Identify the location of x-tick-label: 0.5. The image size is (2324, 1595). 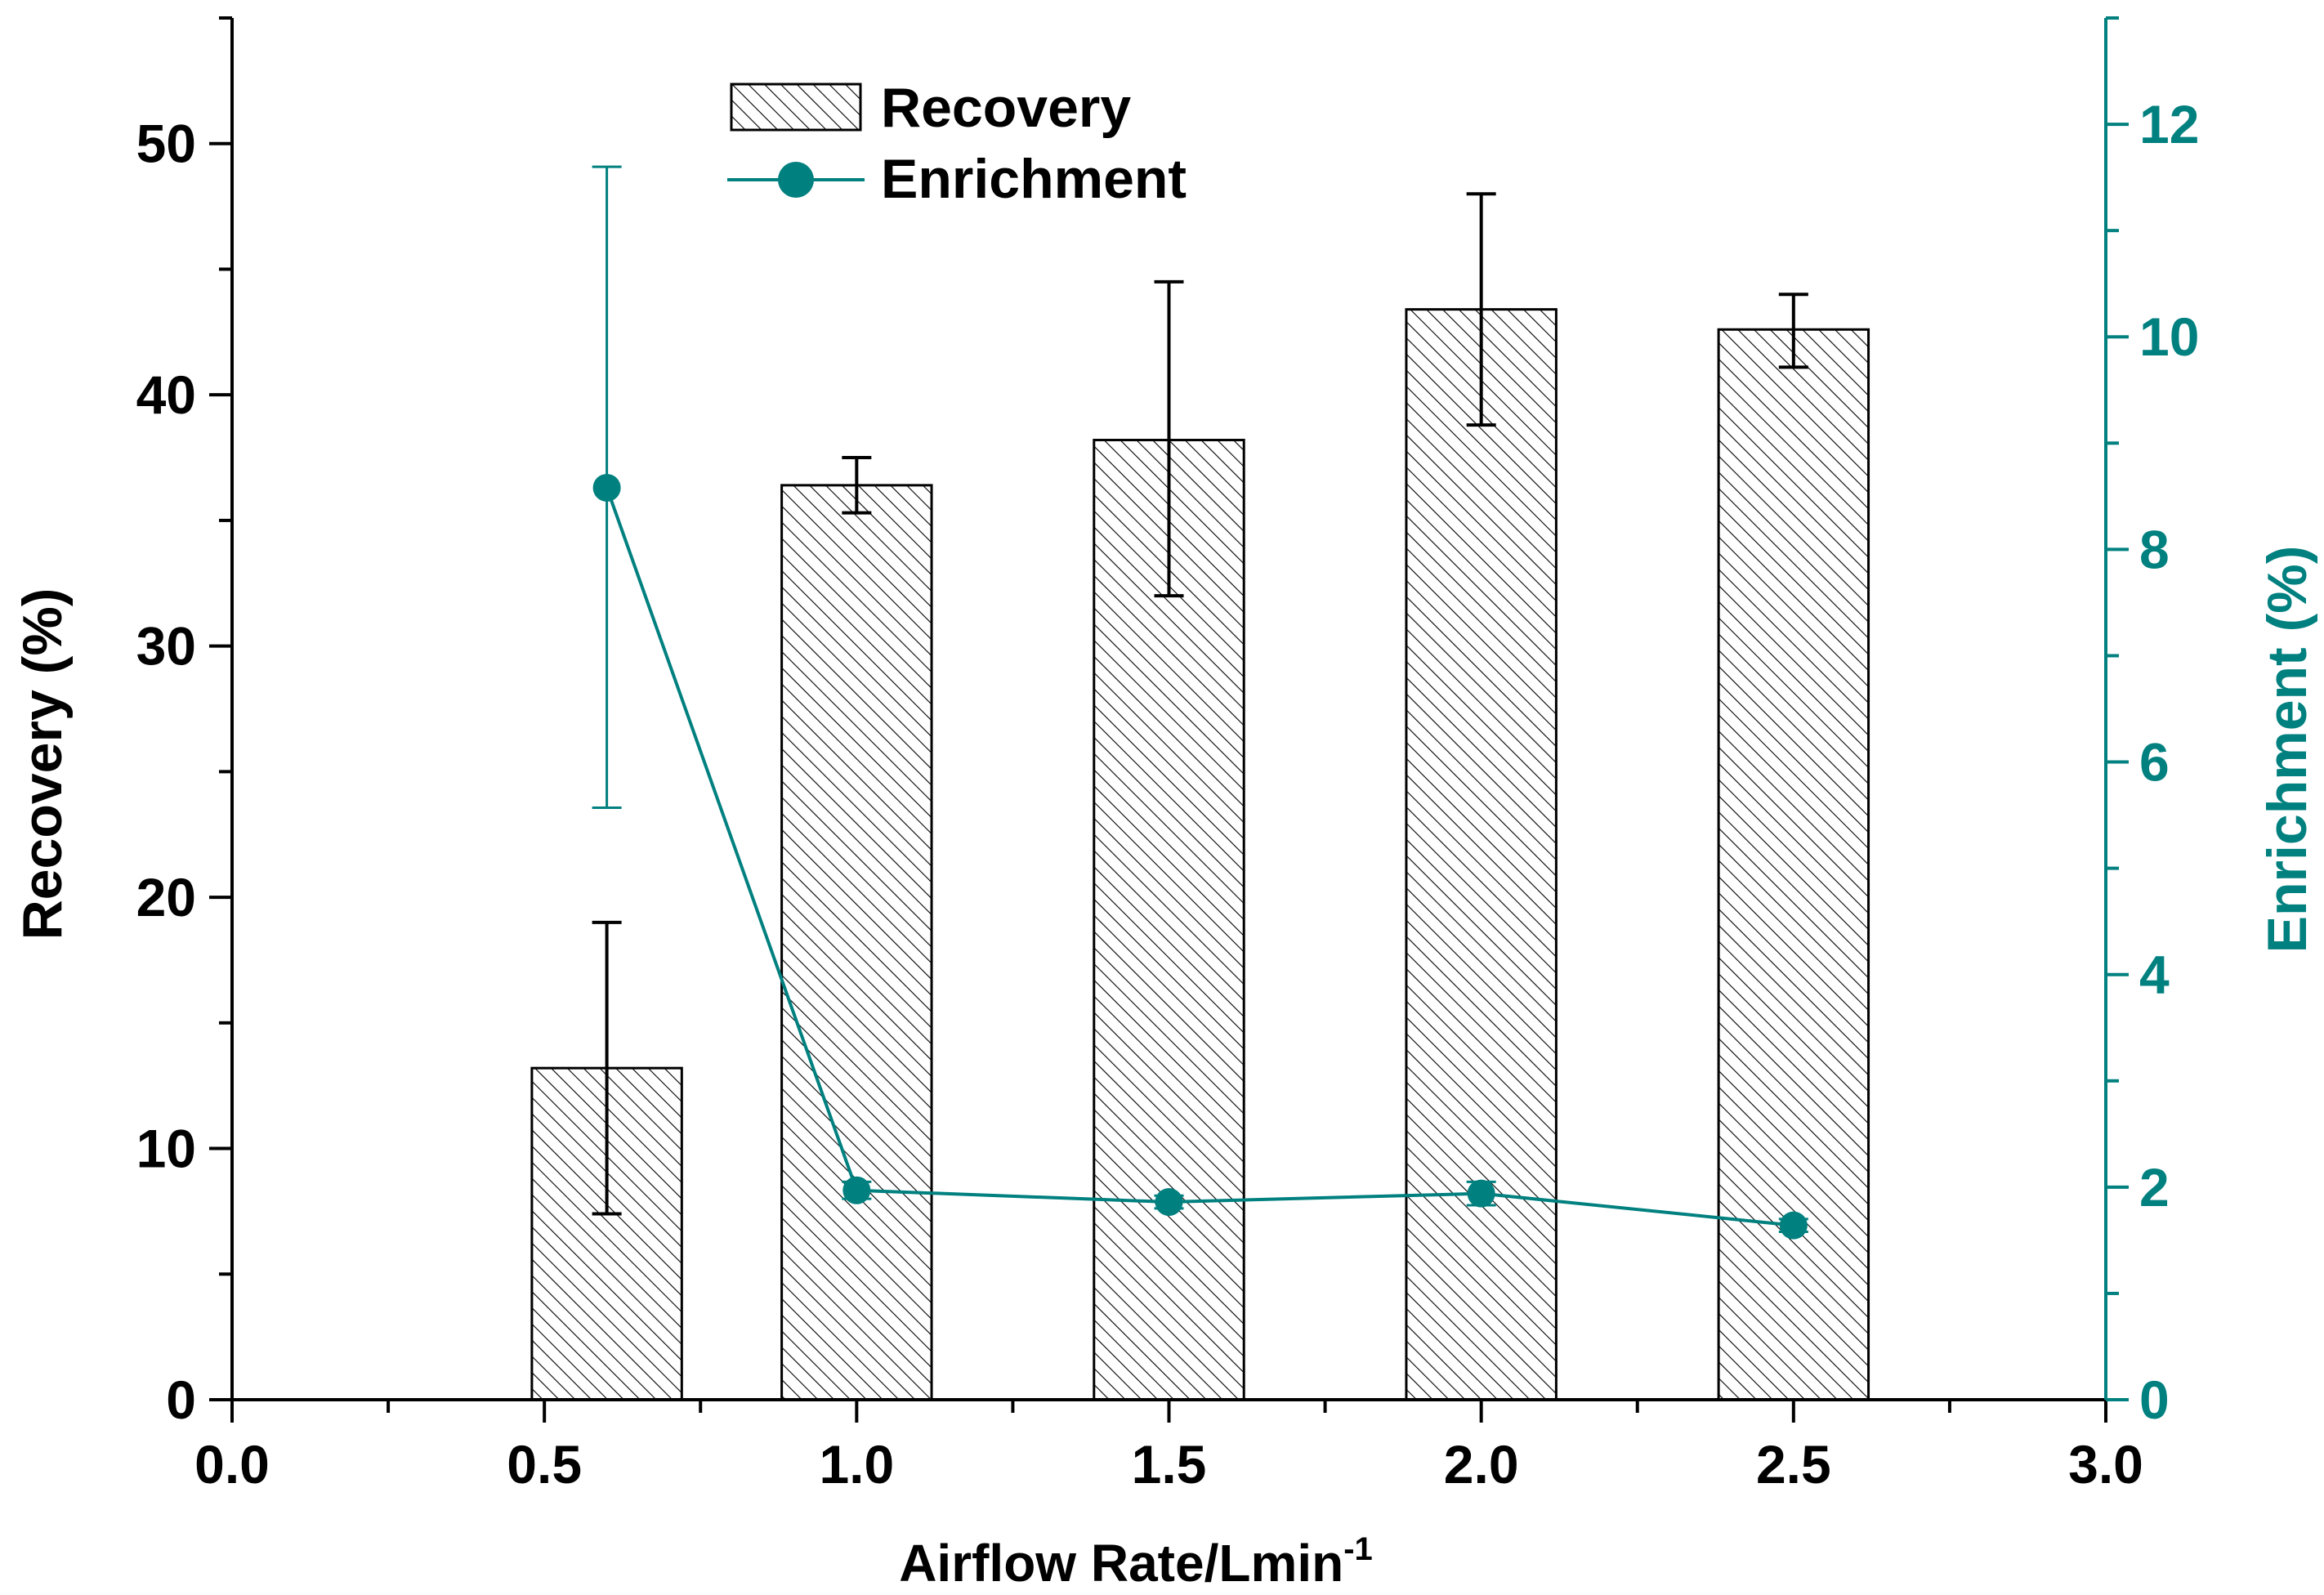
(544, 1464).